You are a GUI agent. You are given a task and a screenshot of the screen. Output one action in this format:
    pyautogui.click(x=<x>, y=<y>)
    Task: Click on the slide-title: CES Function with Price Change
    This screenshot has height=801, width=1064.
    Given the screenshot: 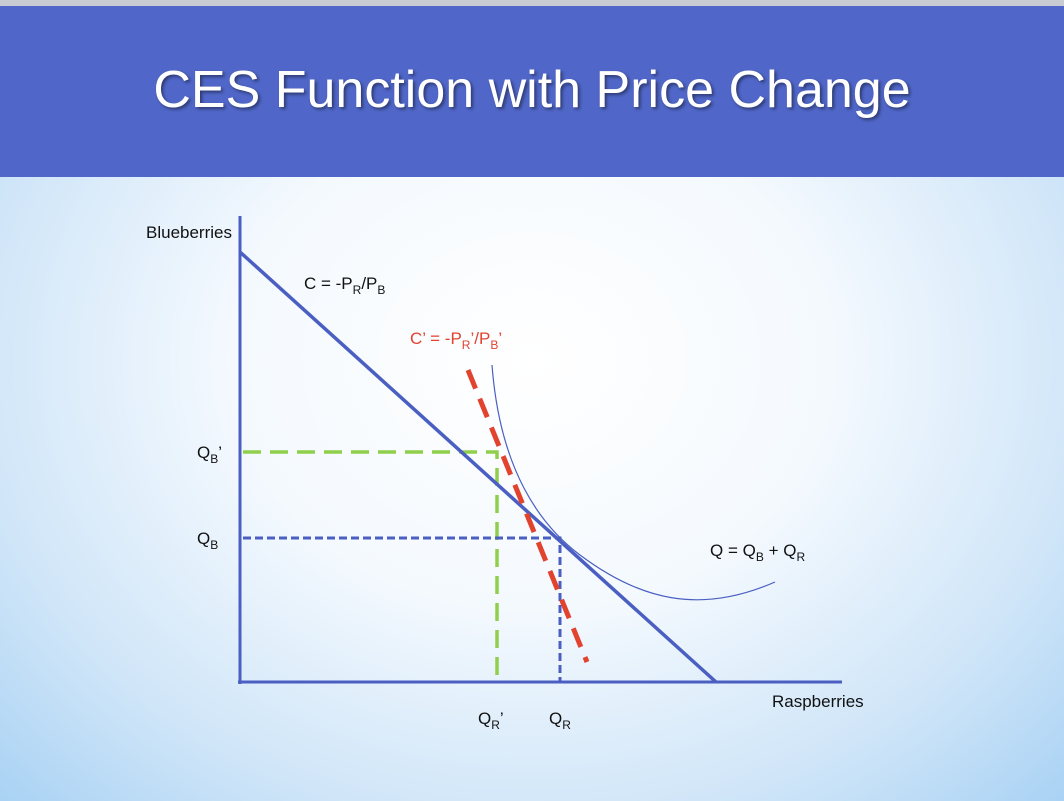 What is the action you would take?
    pyautogui.click(x=532, y=90)
    